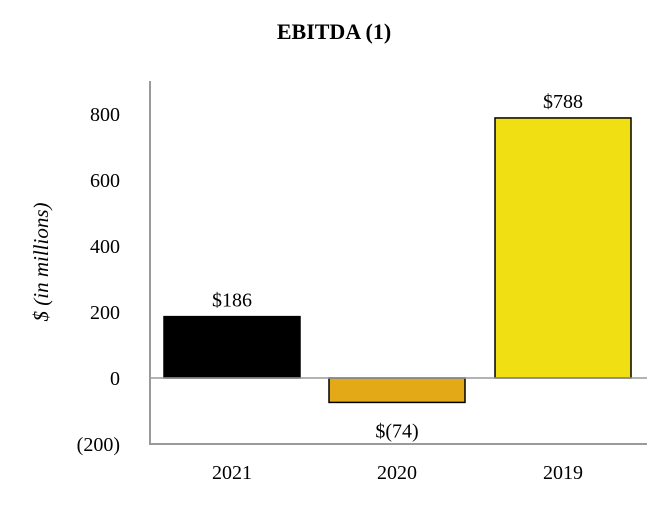 The height and width of the screenshot is (506, 666). What do you see at coordinates (105, 247) in the screenshot?
I see `y-tick-label: 400` at bounding box center [105, 247].